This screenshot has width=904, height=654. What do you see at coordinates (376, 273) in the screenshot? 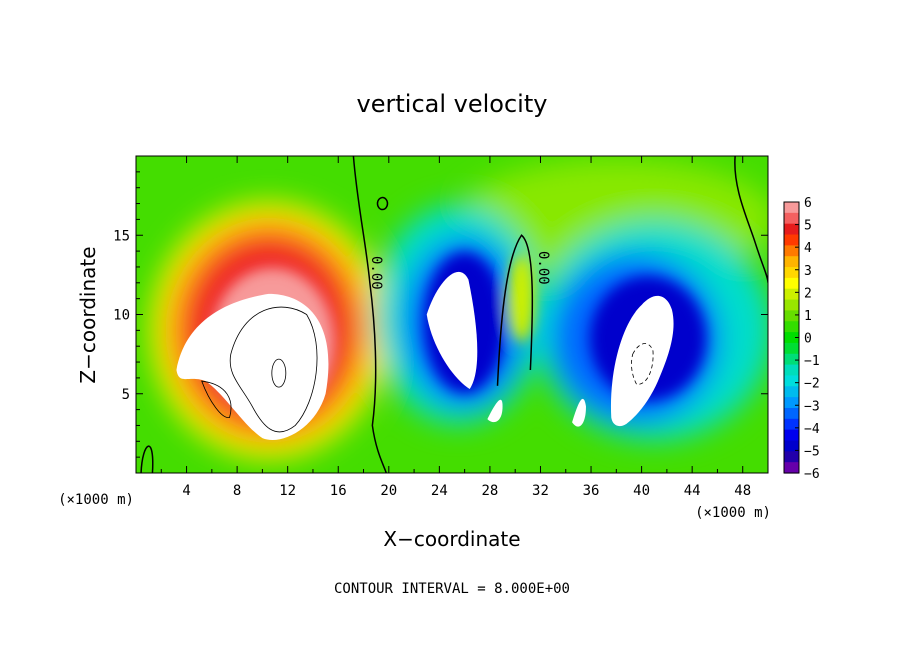
I see `contour-label-west: 0.00` at bounding box center [376, 273].